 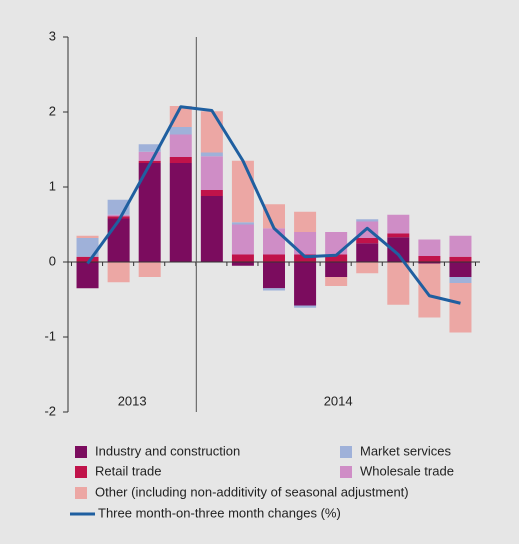 I want to click on y-tick-label: 1, so click(x=52, y=185).